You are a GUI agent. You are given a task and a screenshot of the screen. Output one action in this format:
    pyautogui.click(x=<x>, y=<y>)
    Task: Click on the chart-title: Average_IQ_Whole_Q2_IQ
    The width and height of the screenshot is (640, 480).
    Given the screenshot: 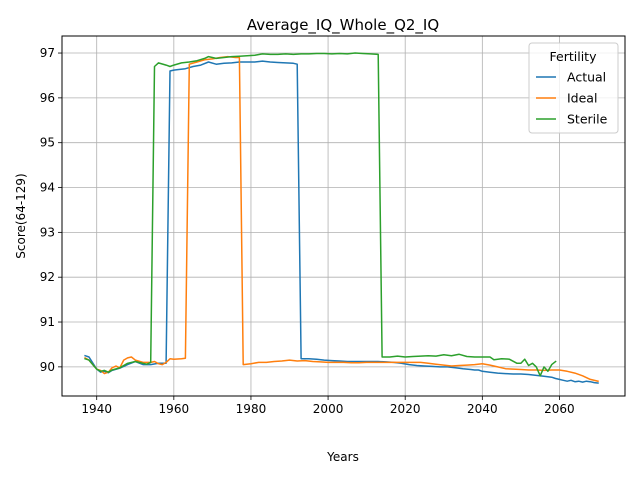 What is the action you would take?
    pyautogui.click(x=343, y=25)
    